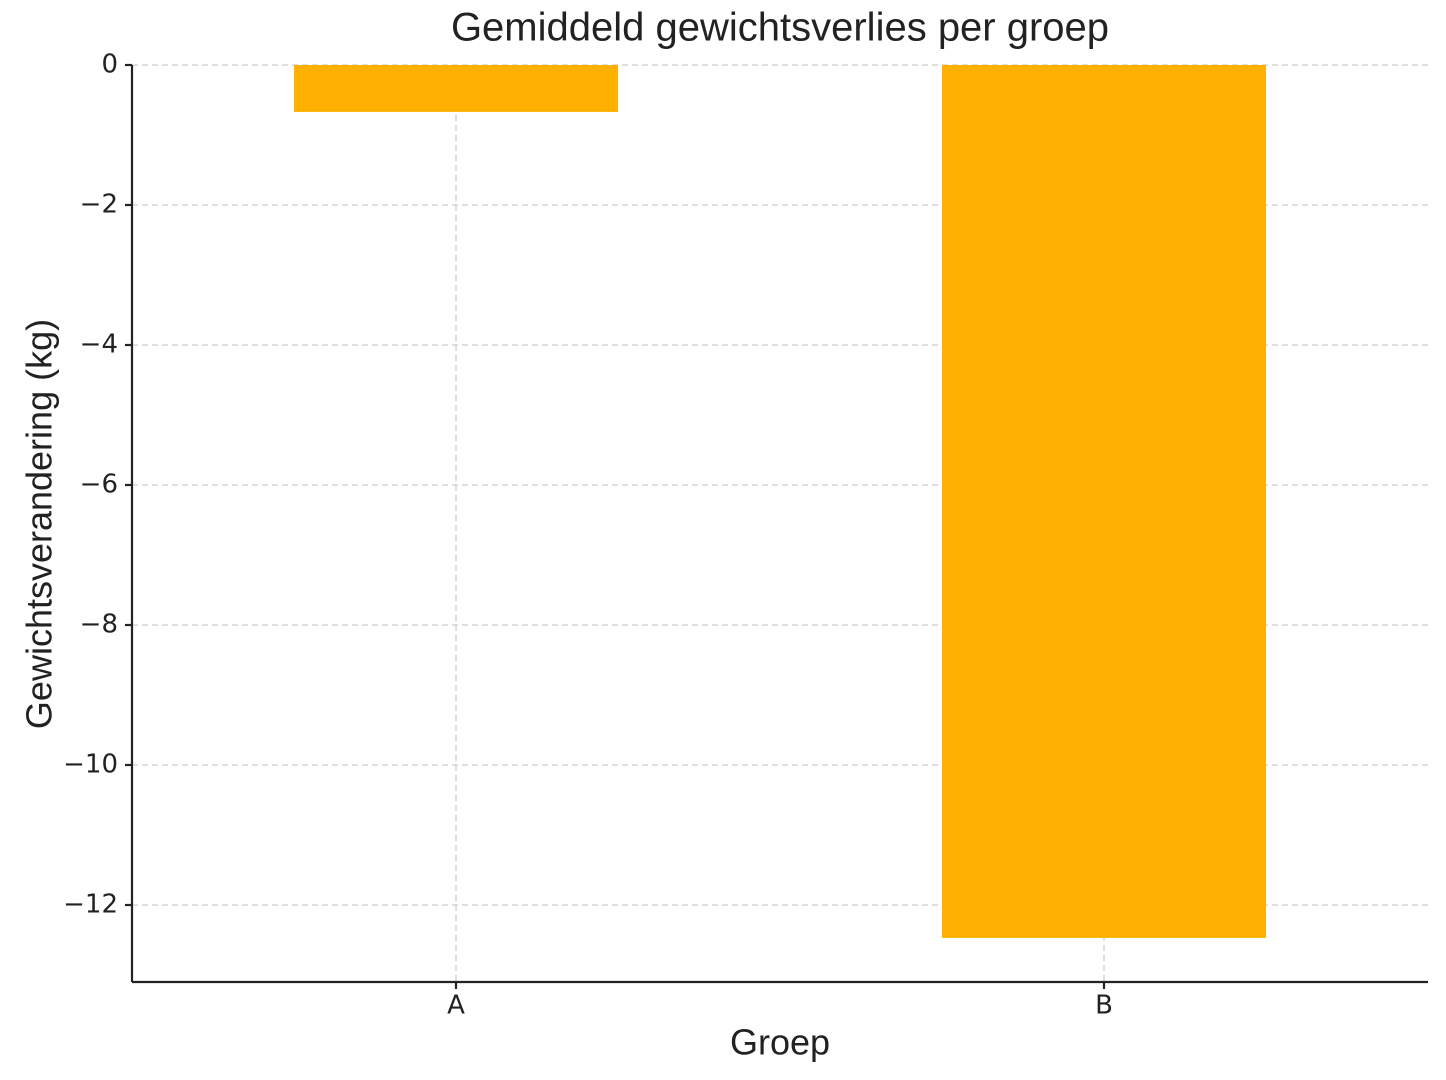  Describe the element at coordinates (90, 905) in the screenshot. I see `y-tick-label: −12` at that location.